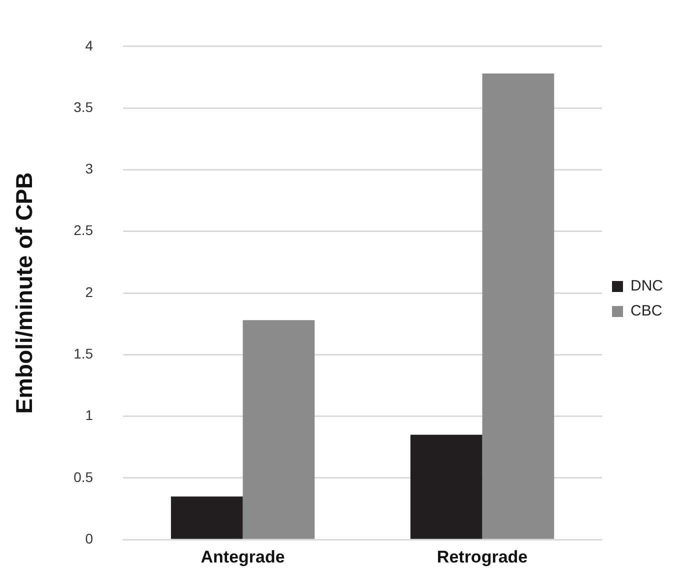 This screenshot has width=691, height=586. I want to click on y-tick-label: 0.5, so click(84, 476).